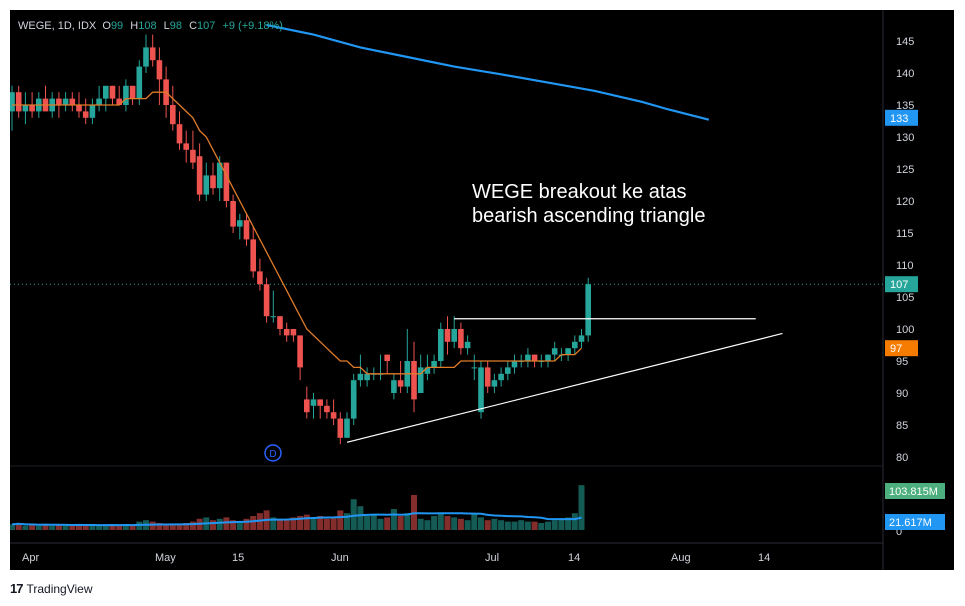  Describe the element at coordinates (910, 523) in the screenshot. I see `volume-badge-label: 21.617M` at that location.